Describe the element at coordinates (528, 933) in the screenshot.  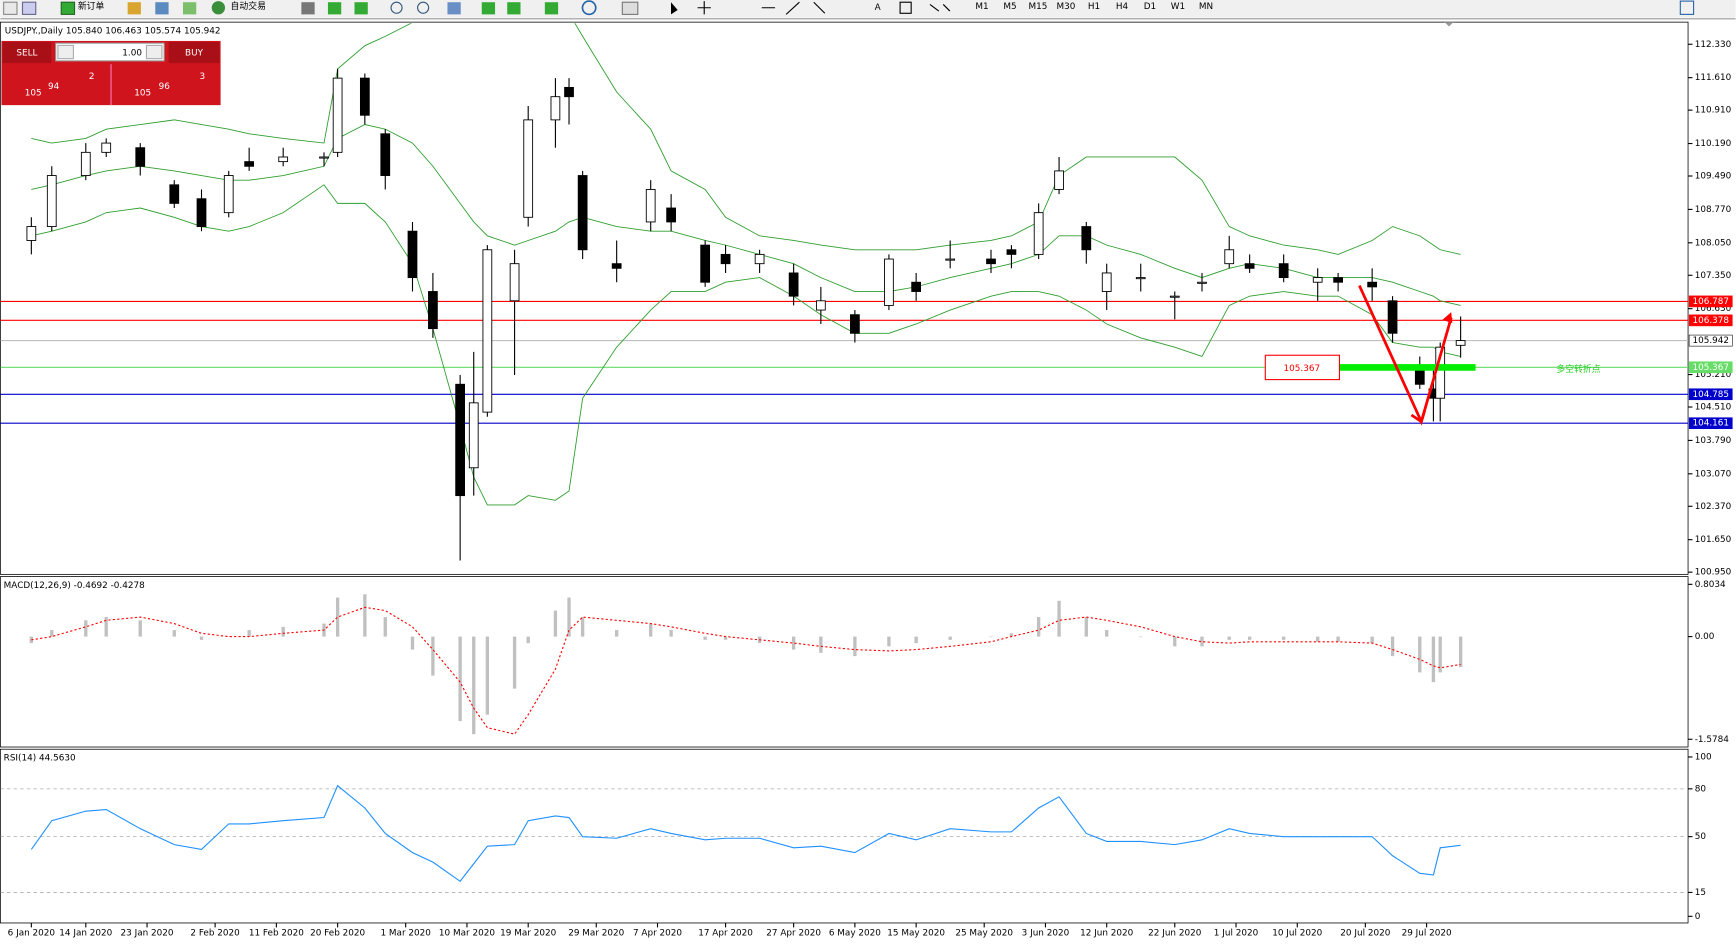
I see `x-tick-label: 19 Mar 2020` at that location.